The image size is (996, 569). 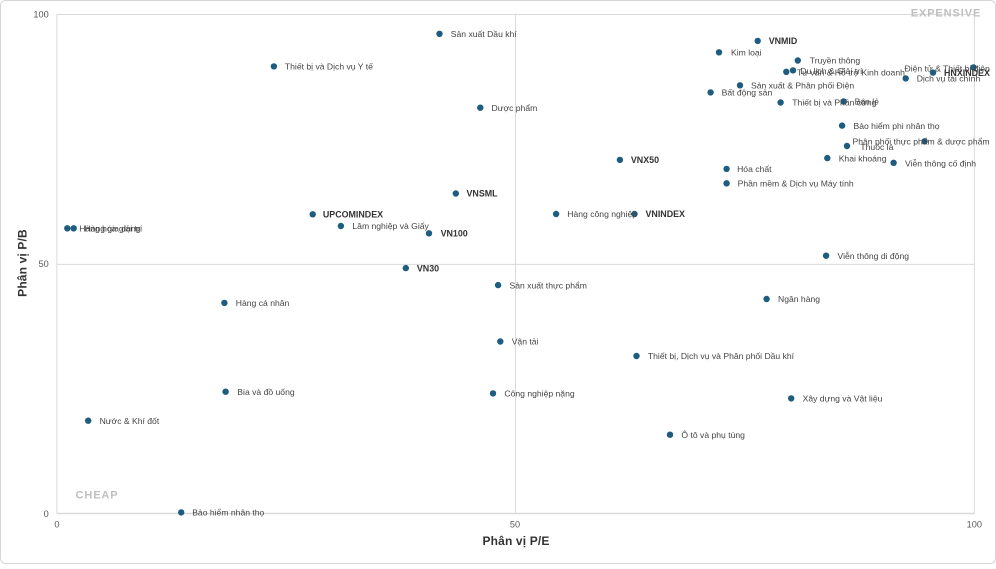 What do you see at coordinates (353, 215) in the screenshot?
I see `svg-text: UPCOMINDEX` at bounding box center [353, 215].